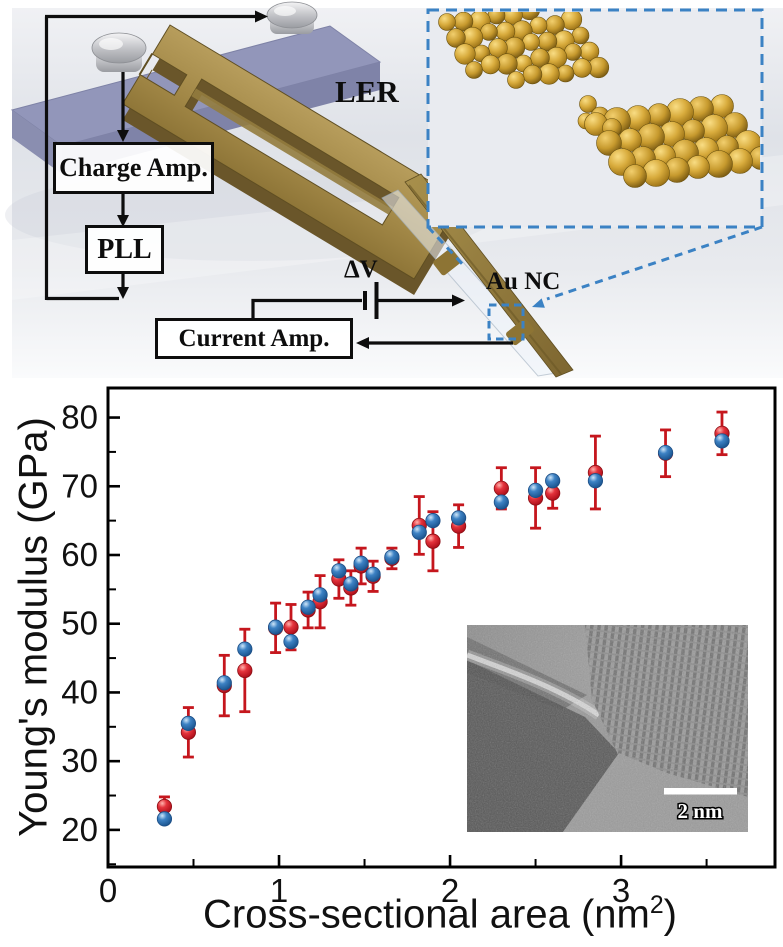 The width and height of the screenshot is (783, 947). What do you see at coordinates (367, 91) in the screenshot?
I see `ler-label: LER` at bounding box center [367, 91].